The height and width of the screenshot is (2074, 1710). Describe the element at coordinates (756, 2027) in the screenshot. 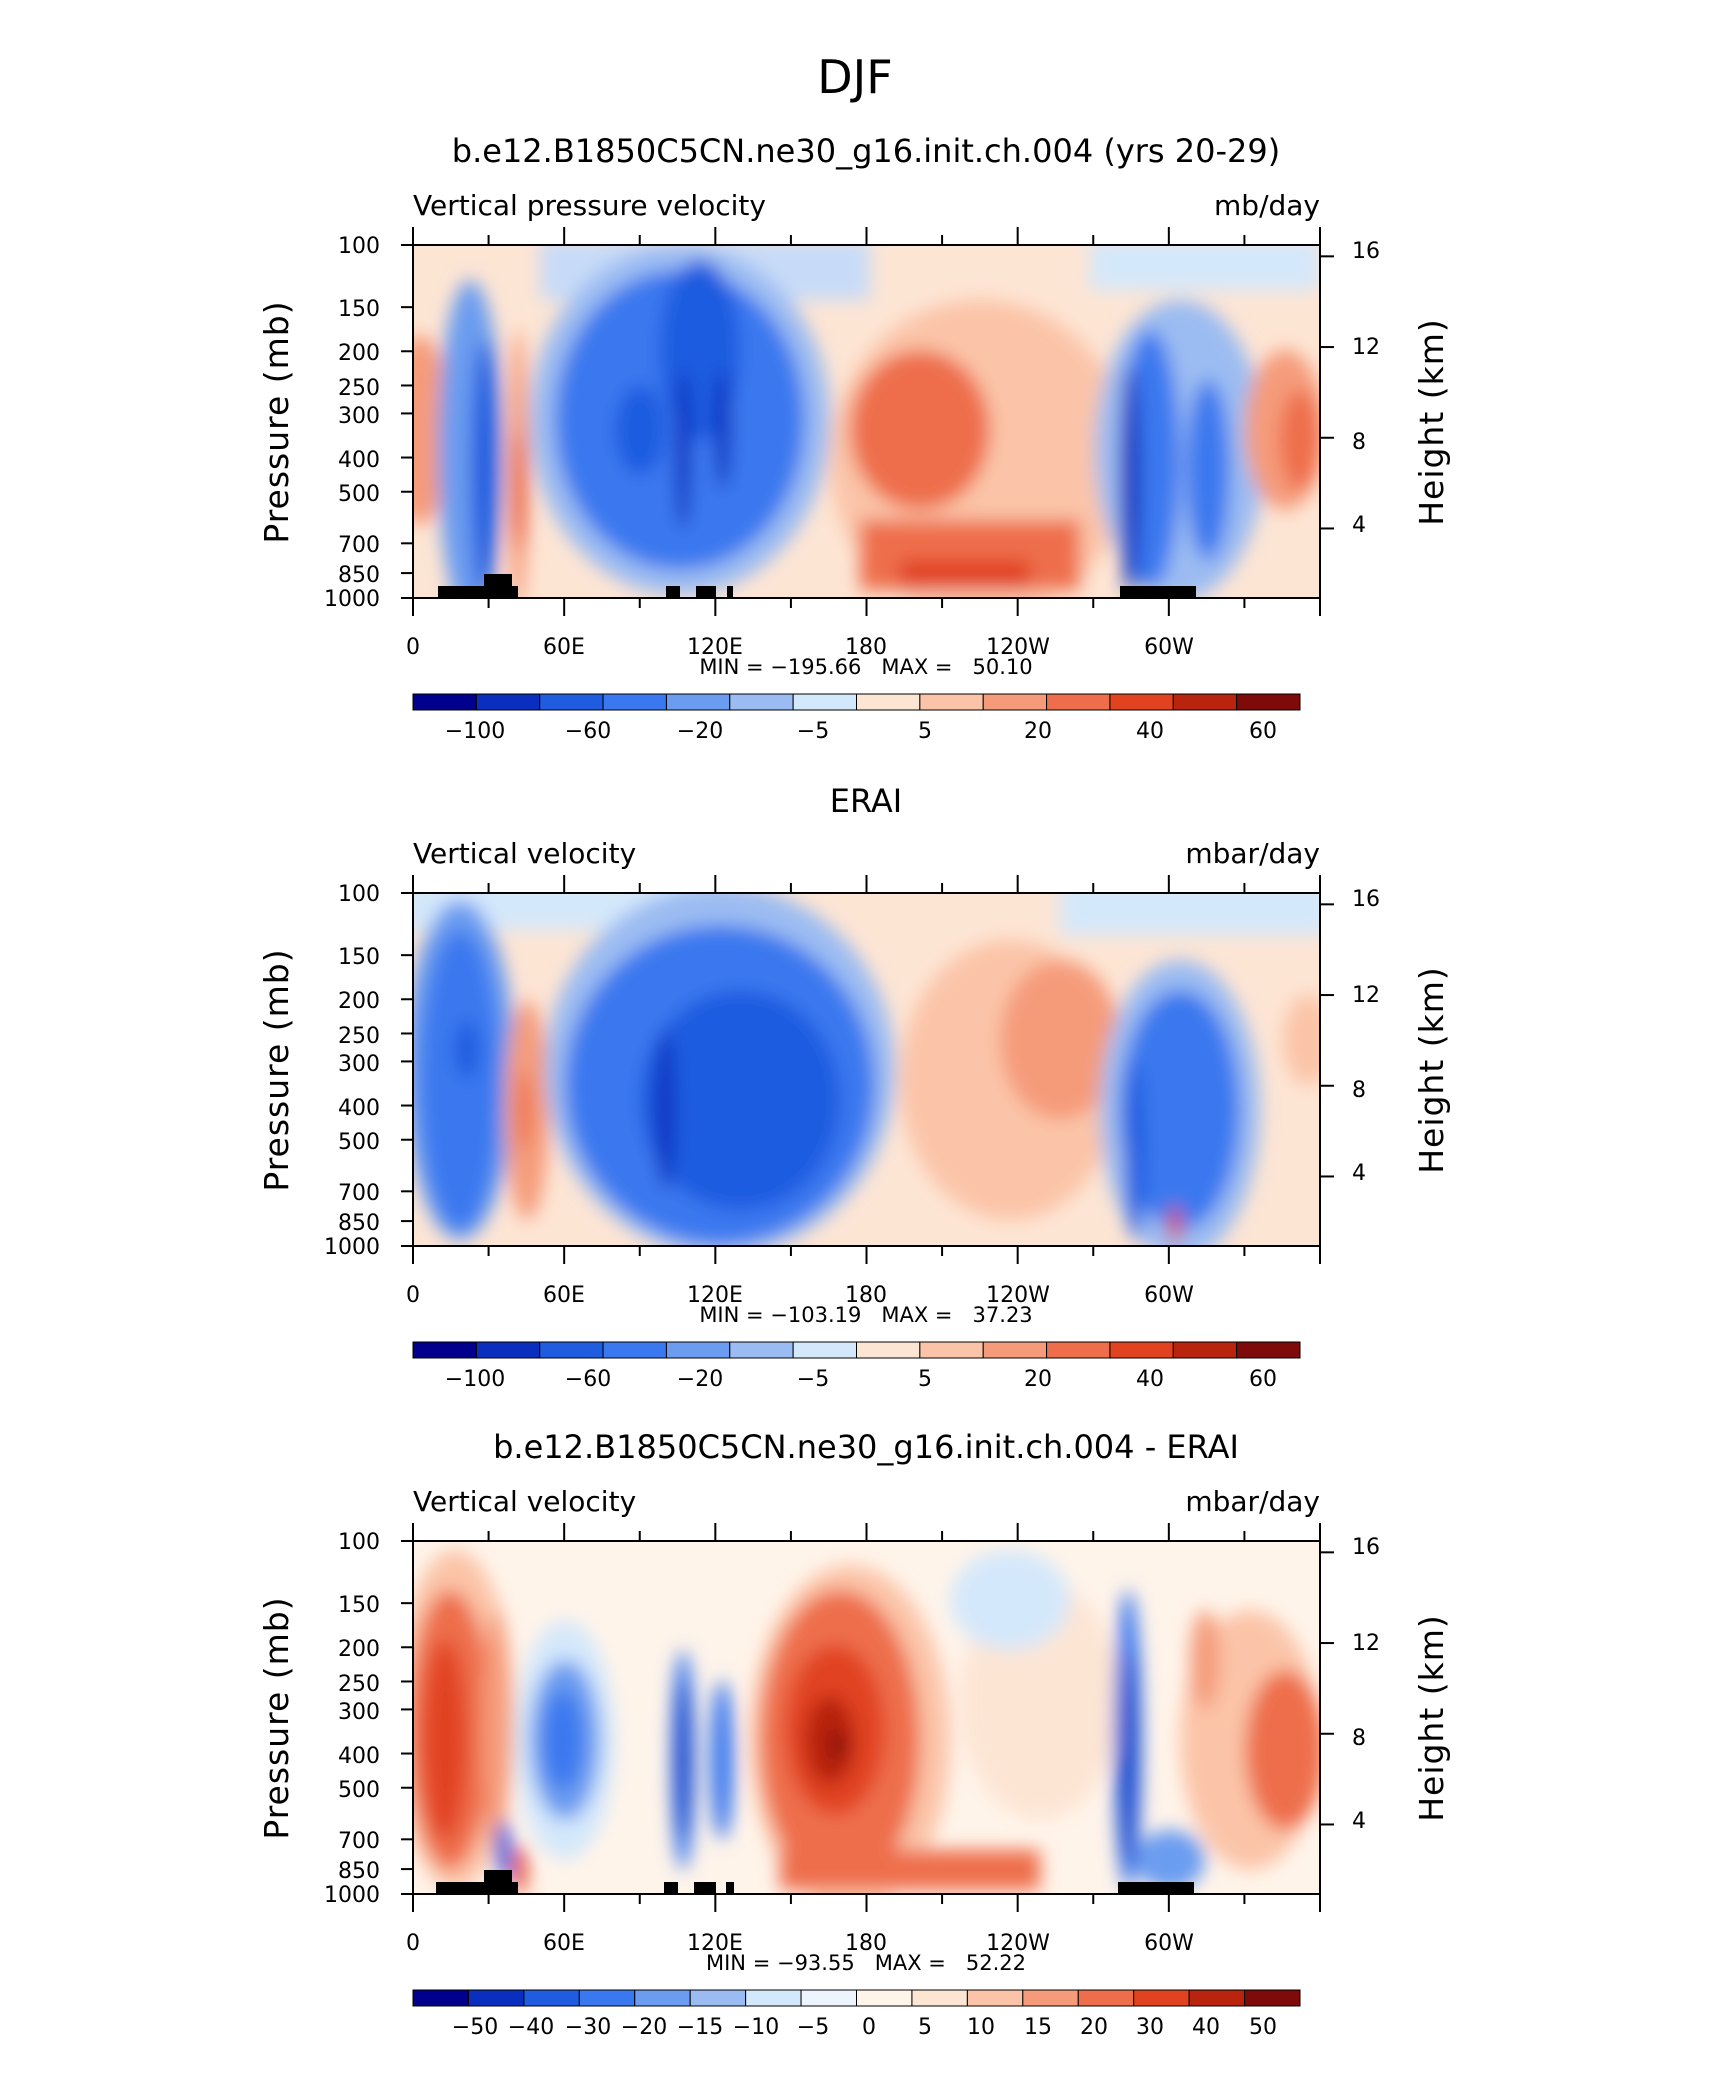

I see `colorbar-label: −10` at that location.